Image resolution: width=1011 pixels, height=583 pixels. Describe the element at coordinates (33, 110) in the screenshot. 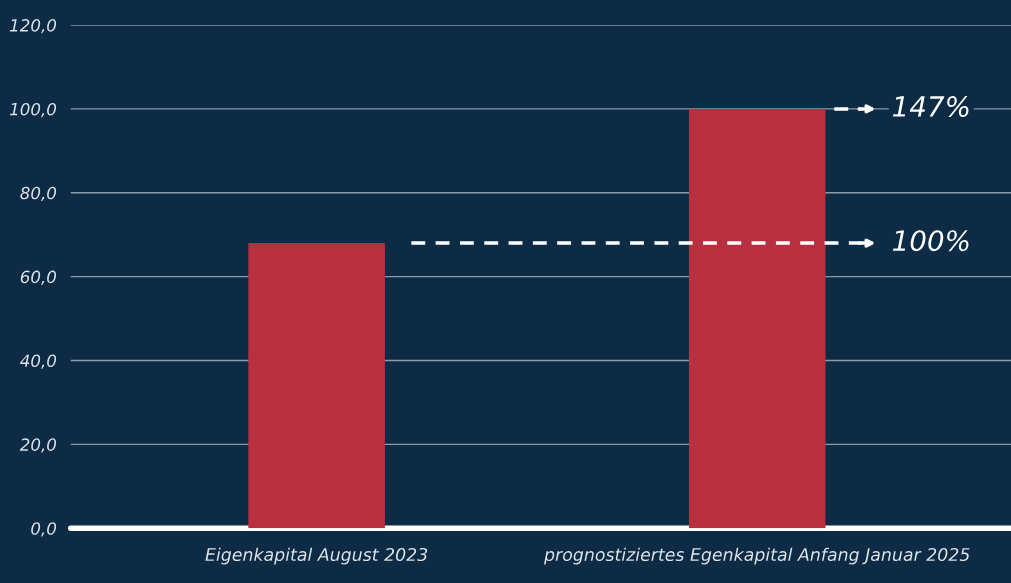

I see `y-tick-label: 100,0` at that location.